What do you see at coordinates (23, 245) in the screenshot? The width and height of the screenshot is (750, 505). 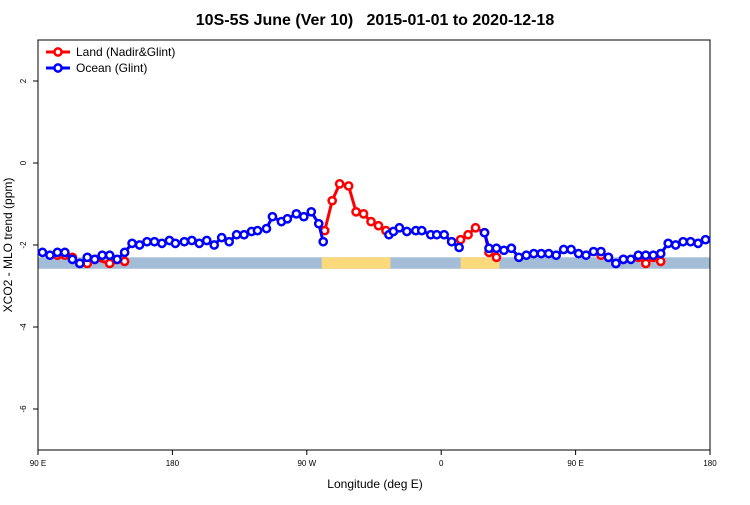 I see `y-tick-label: -2` at bounding box center [23, 245].